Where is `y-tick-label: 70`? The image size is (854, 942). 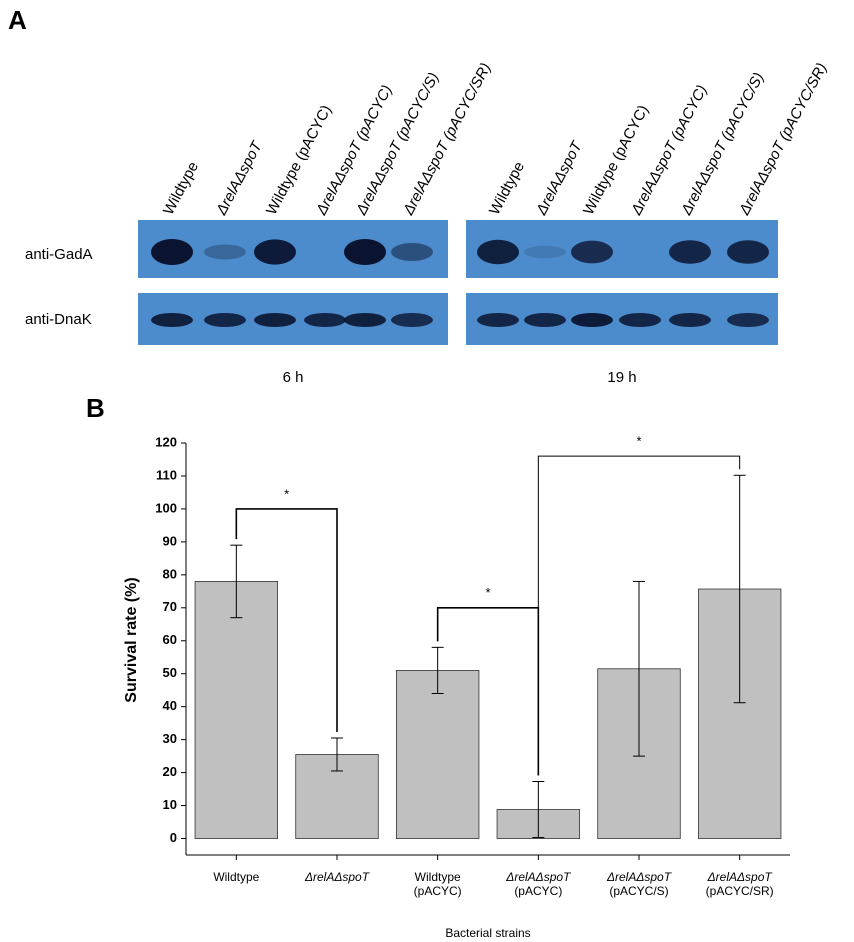
y-tick-label: 70 is located at coordinates (170, 606).